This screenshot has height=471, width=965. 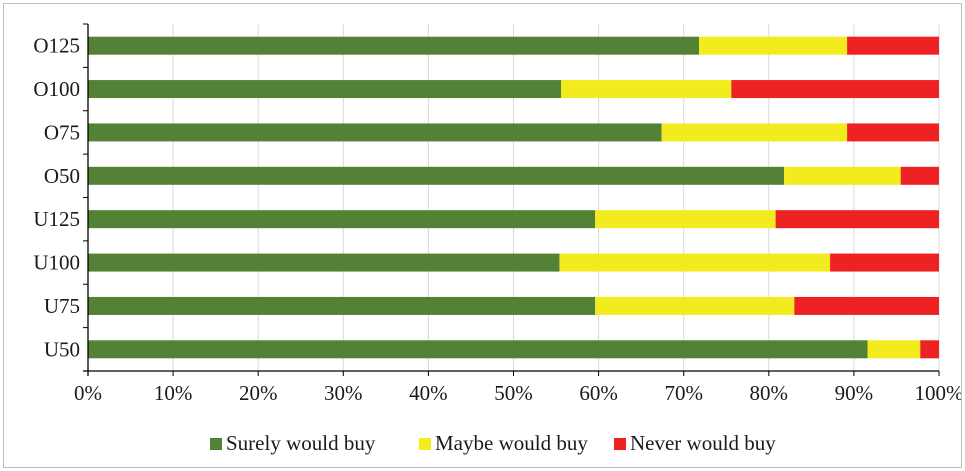 What do you see at coordinates (428, 393) in the screenshot?
I see `x-tick-label: 40%` at bounding box center [428, 393].